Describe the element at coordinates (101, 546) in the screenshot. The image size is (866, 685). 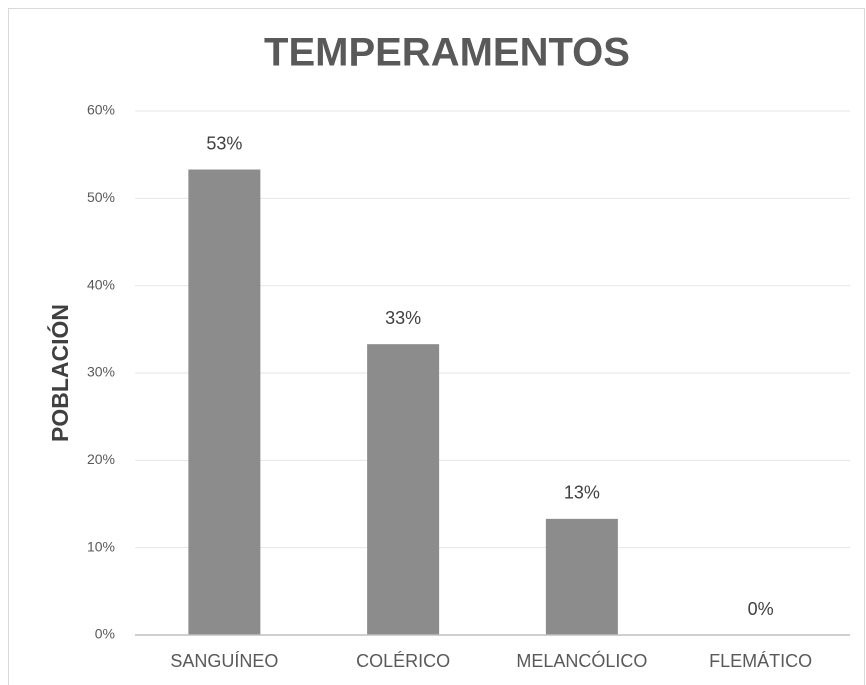
I see `y-tick-label: 10%` at that location.